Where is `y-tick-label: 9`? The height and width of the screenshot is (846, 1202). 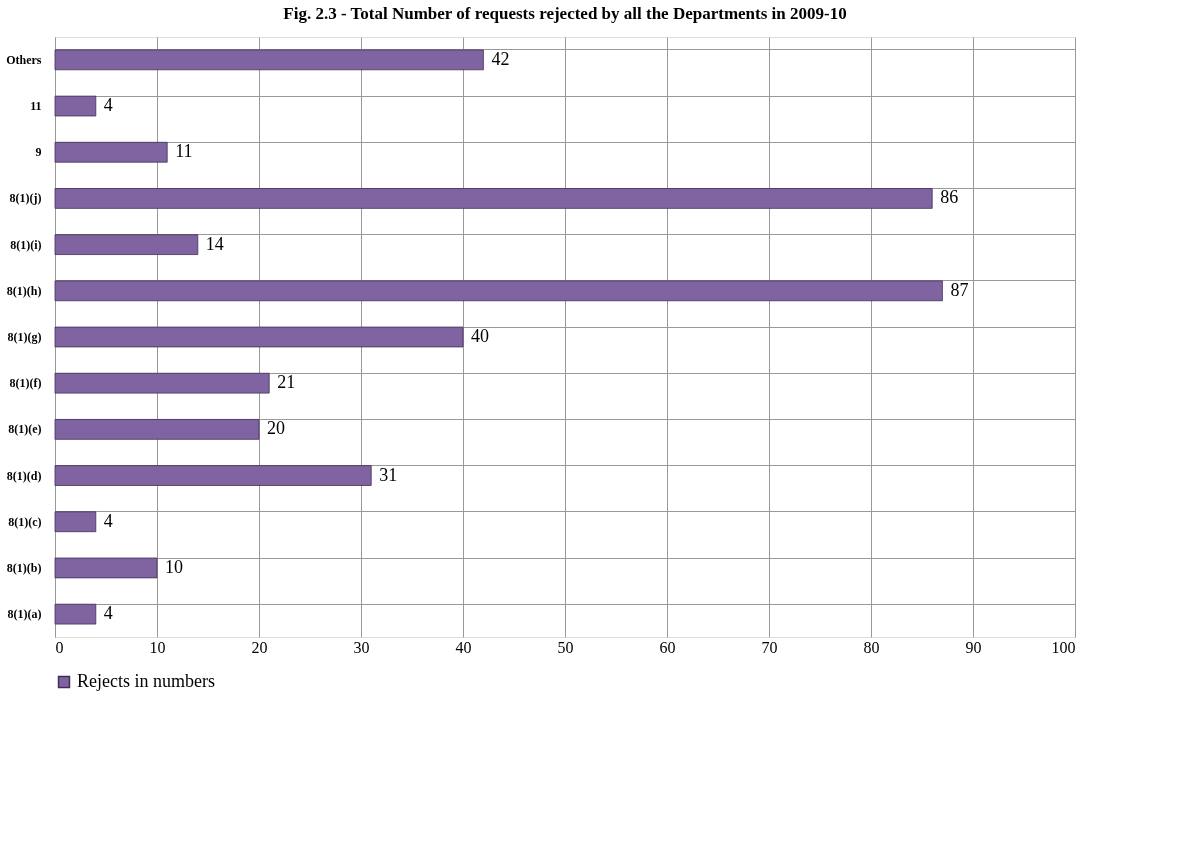
y-tick-label: 9 is located at coordinates (38, 152).